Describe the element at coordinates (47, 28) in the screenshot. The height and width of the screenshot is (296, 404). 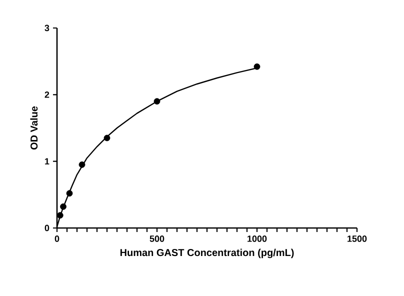
I see `y-tick-label: 3` at that location.